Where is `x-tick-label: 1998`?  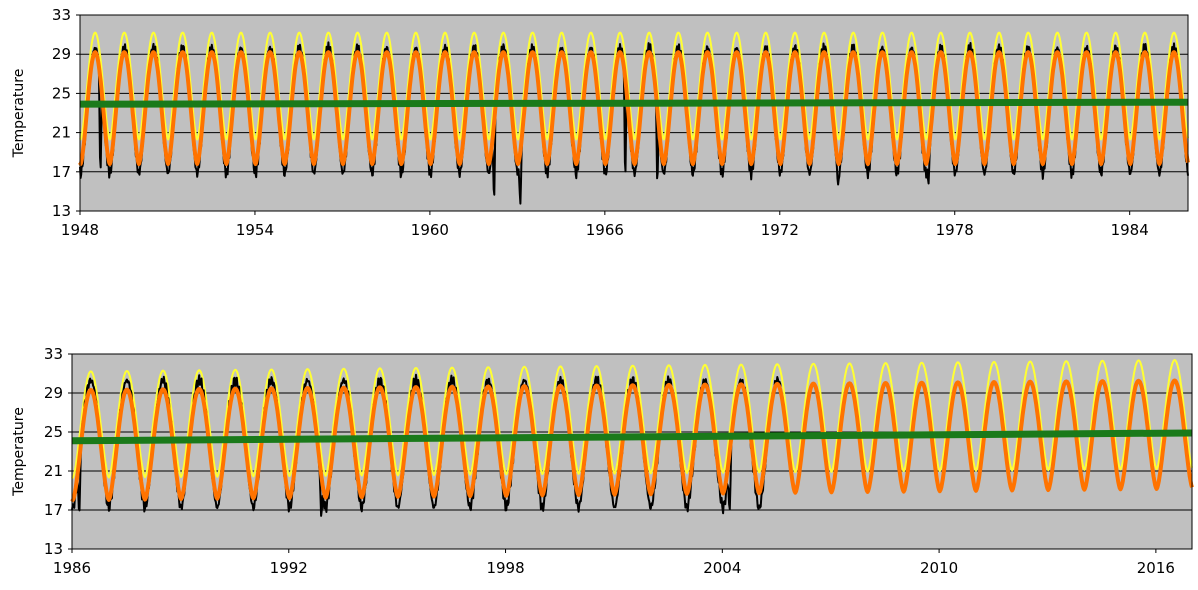
x-tick-label: 1998 is located at coordinates (505, 568).